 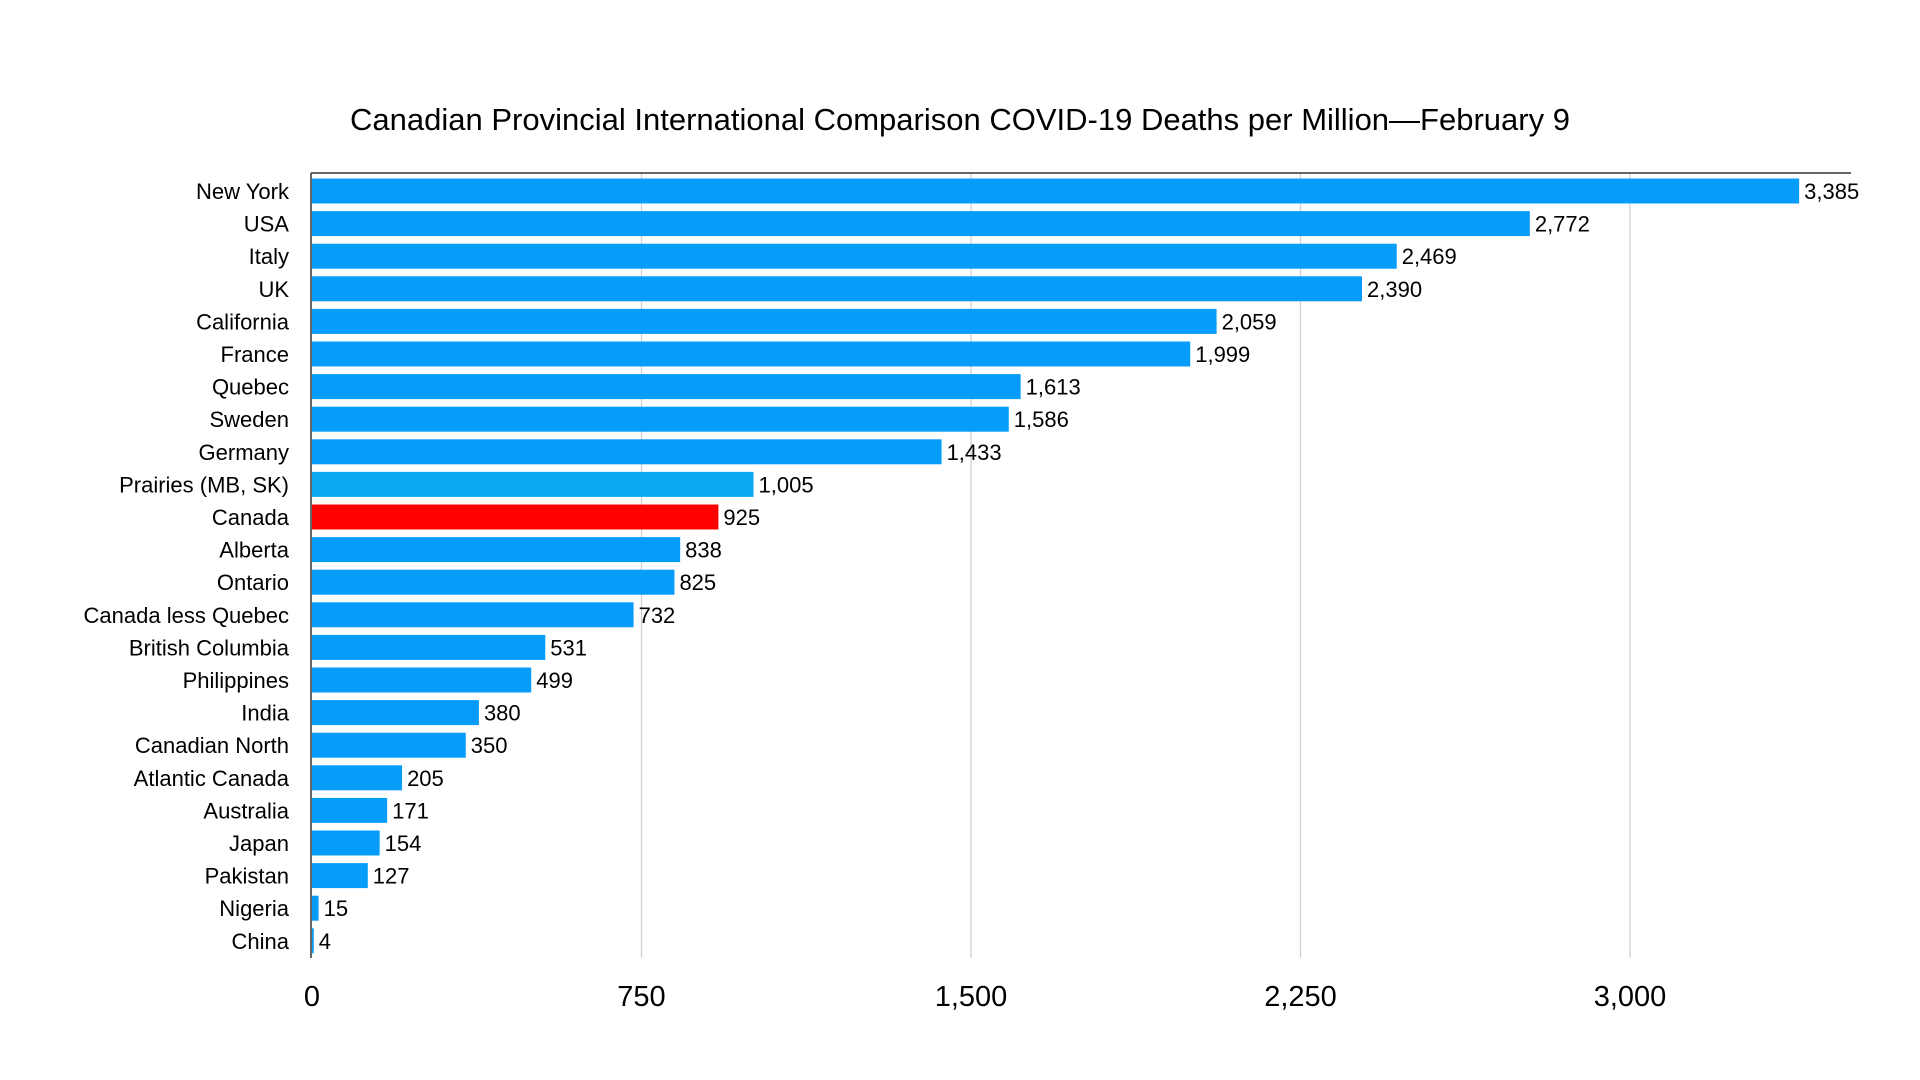 What do you see at coordinates (786, 484) in the screenshot?
I see `data-label: 1,005` at bounding box center [786, 484].